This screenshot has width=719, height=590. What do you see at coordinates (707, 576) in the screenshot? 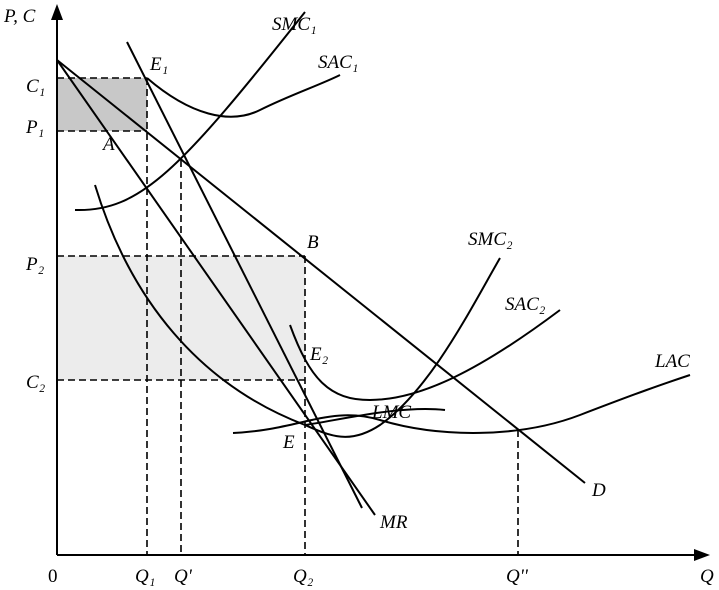
I see `x-axis-label: Q` at bounding box center [707, 576].